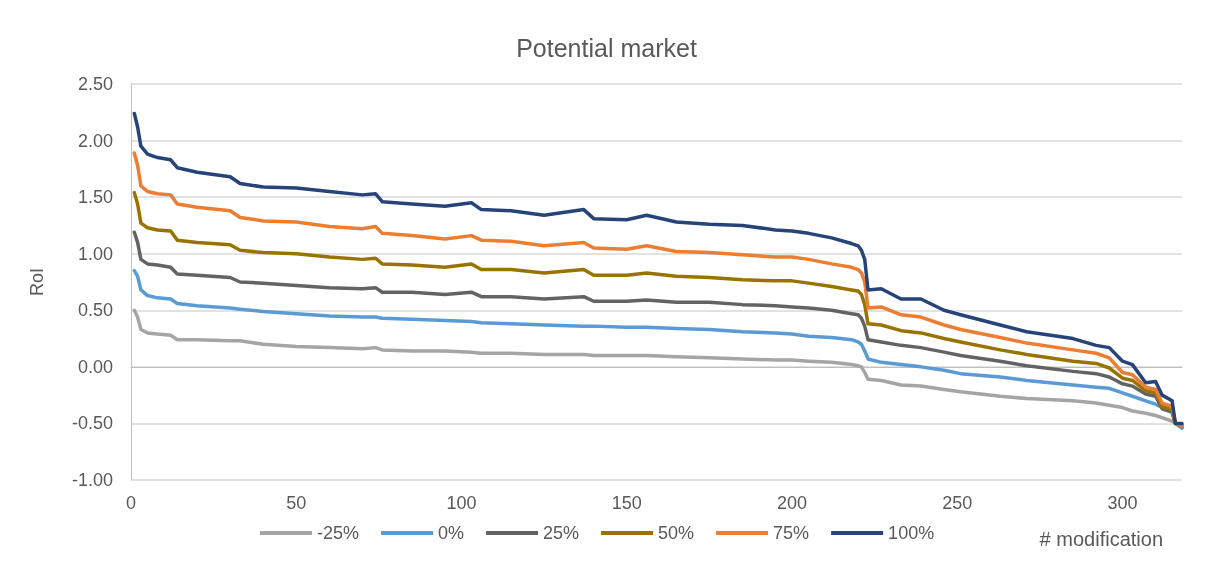  I want to click on y-tick-label: 0.00, so click(95, 366).